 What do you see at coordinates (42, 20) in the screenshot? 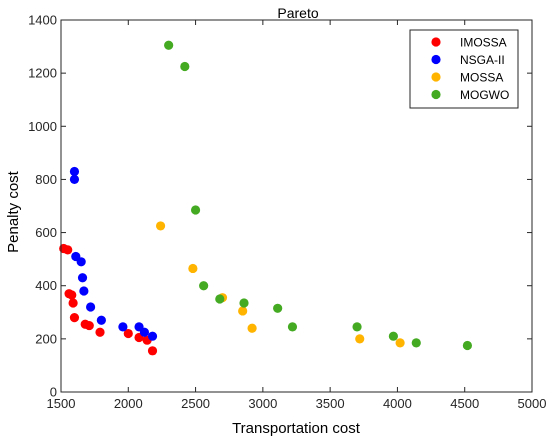
I see `y-tick-label: 1400` at bounding box center [42, 20].